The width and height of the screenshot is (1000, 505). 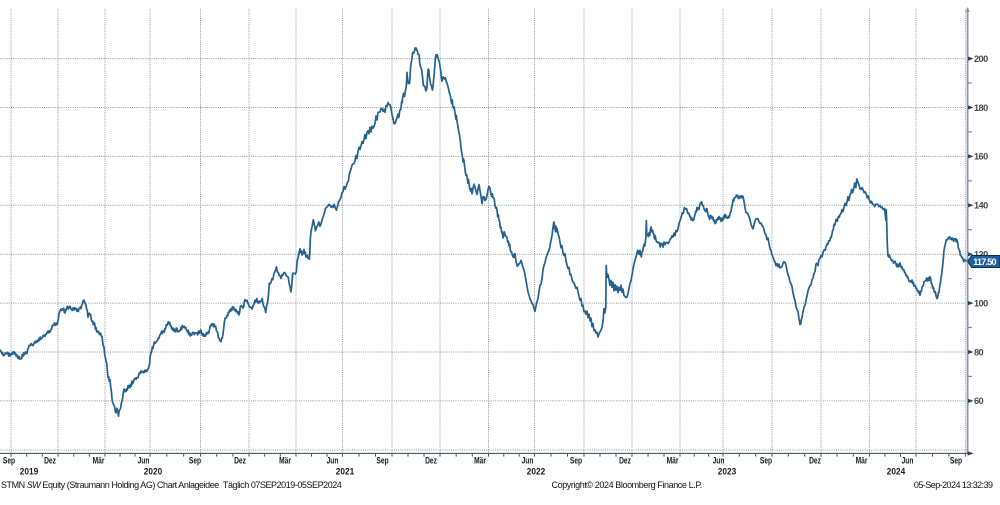 I want to click on svg-text: 2021, so click(x=345, y=471).